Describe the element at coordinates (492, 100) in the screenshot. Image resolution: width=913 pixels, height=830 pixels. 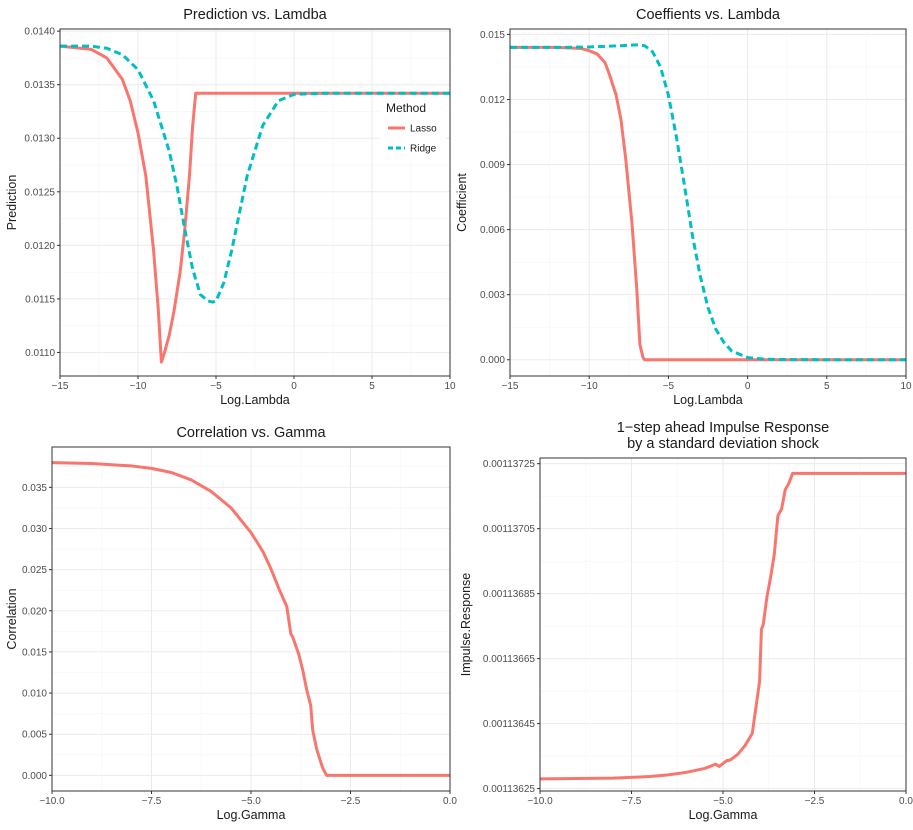
I see `y-tick-label: 0.012` at that location.